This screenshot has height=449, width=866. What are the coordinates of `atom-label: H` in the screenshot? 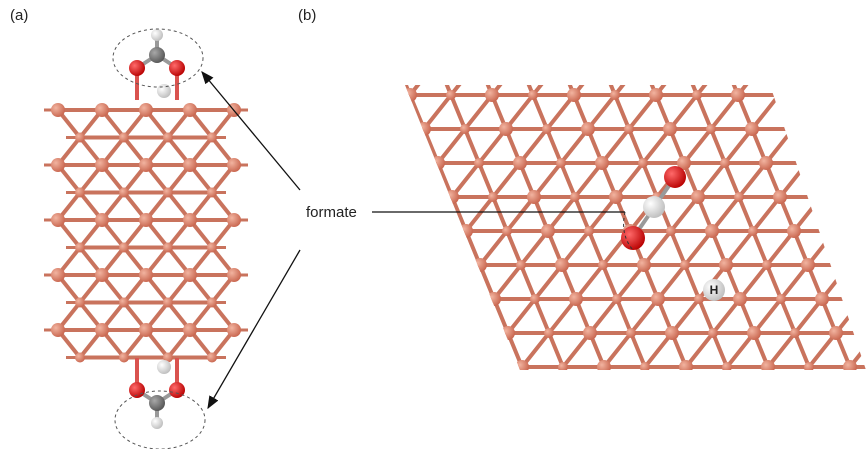 It's located at (714, 290).